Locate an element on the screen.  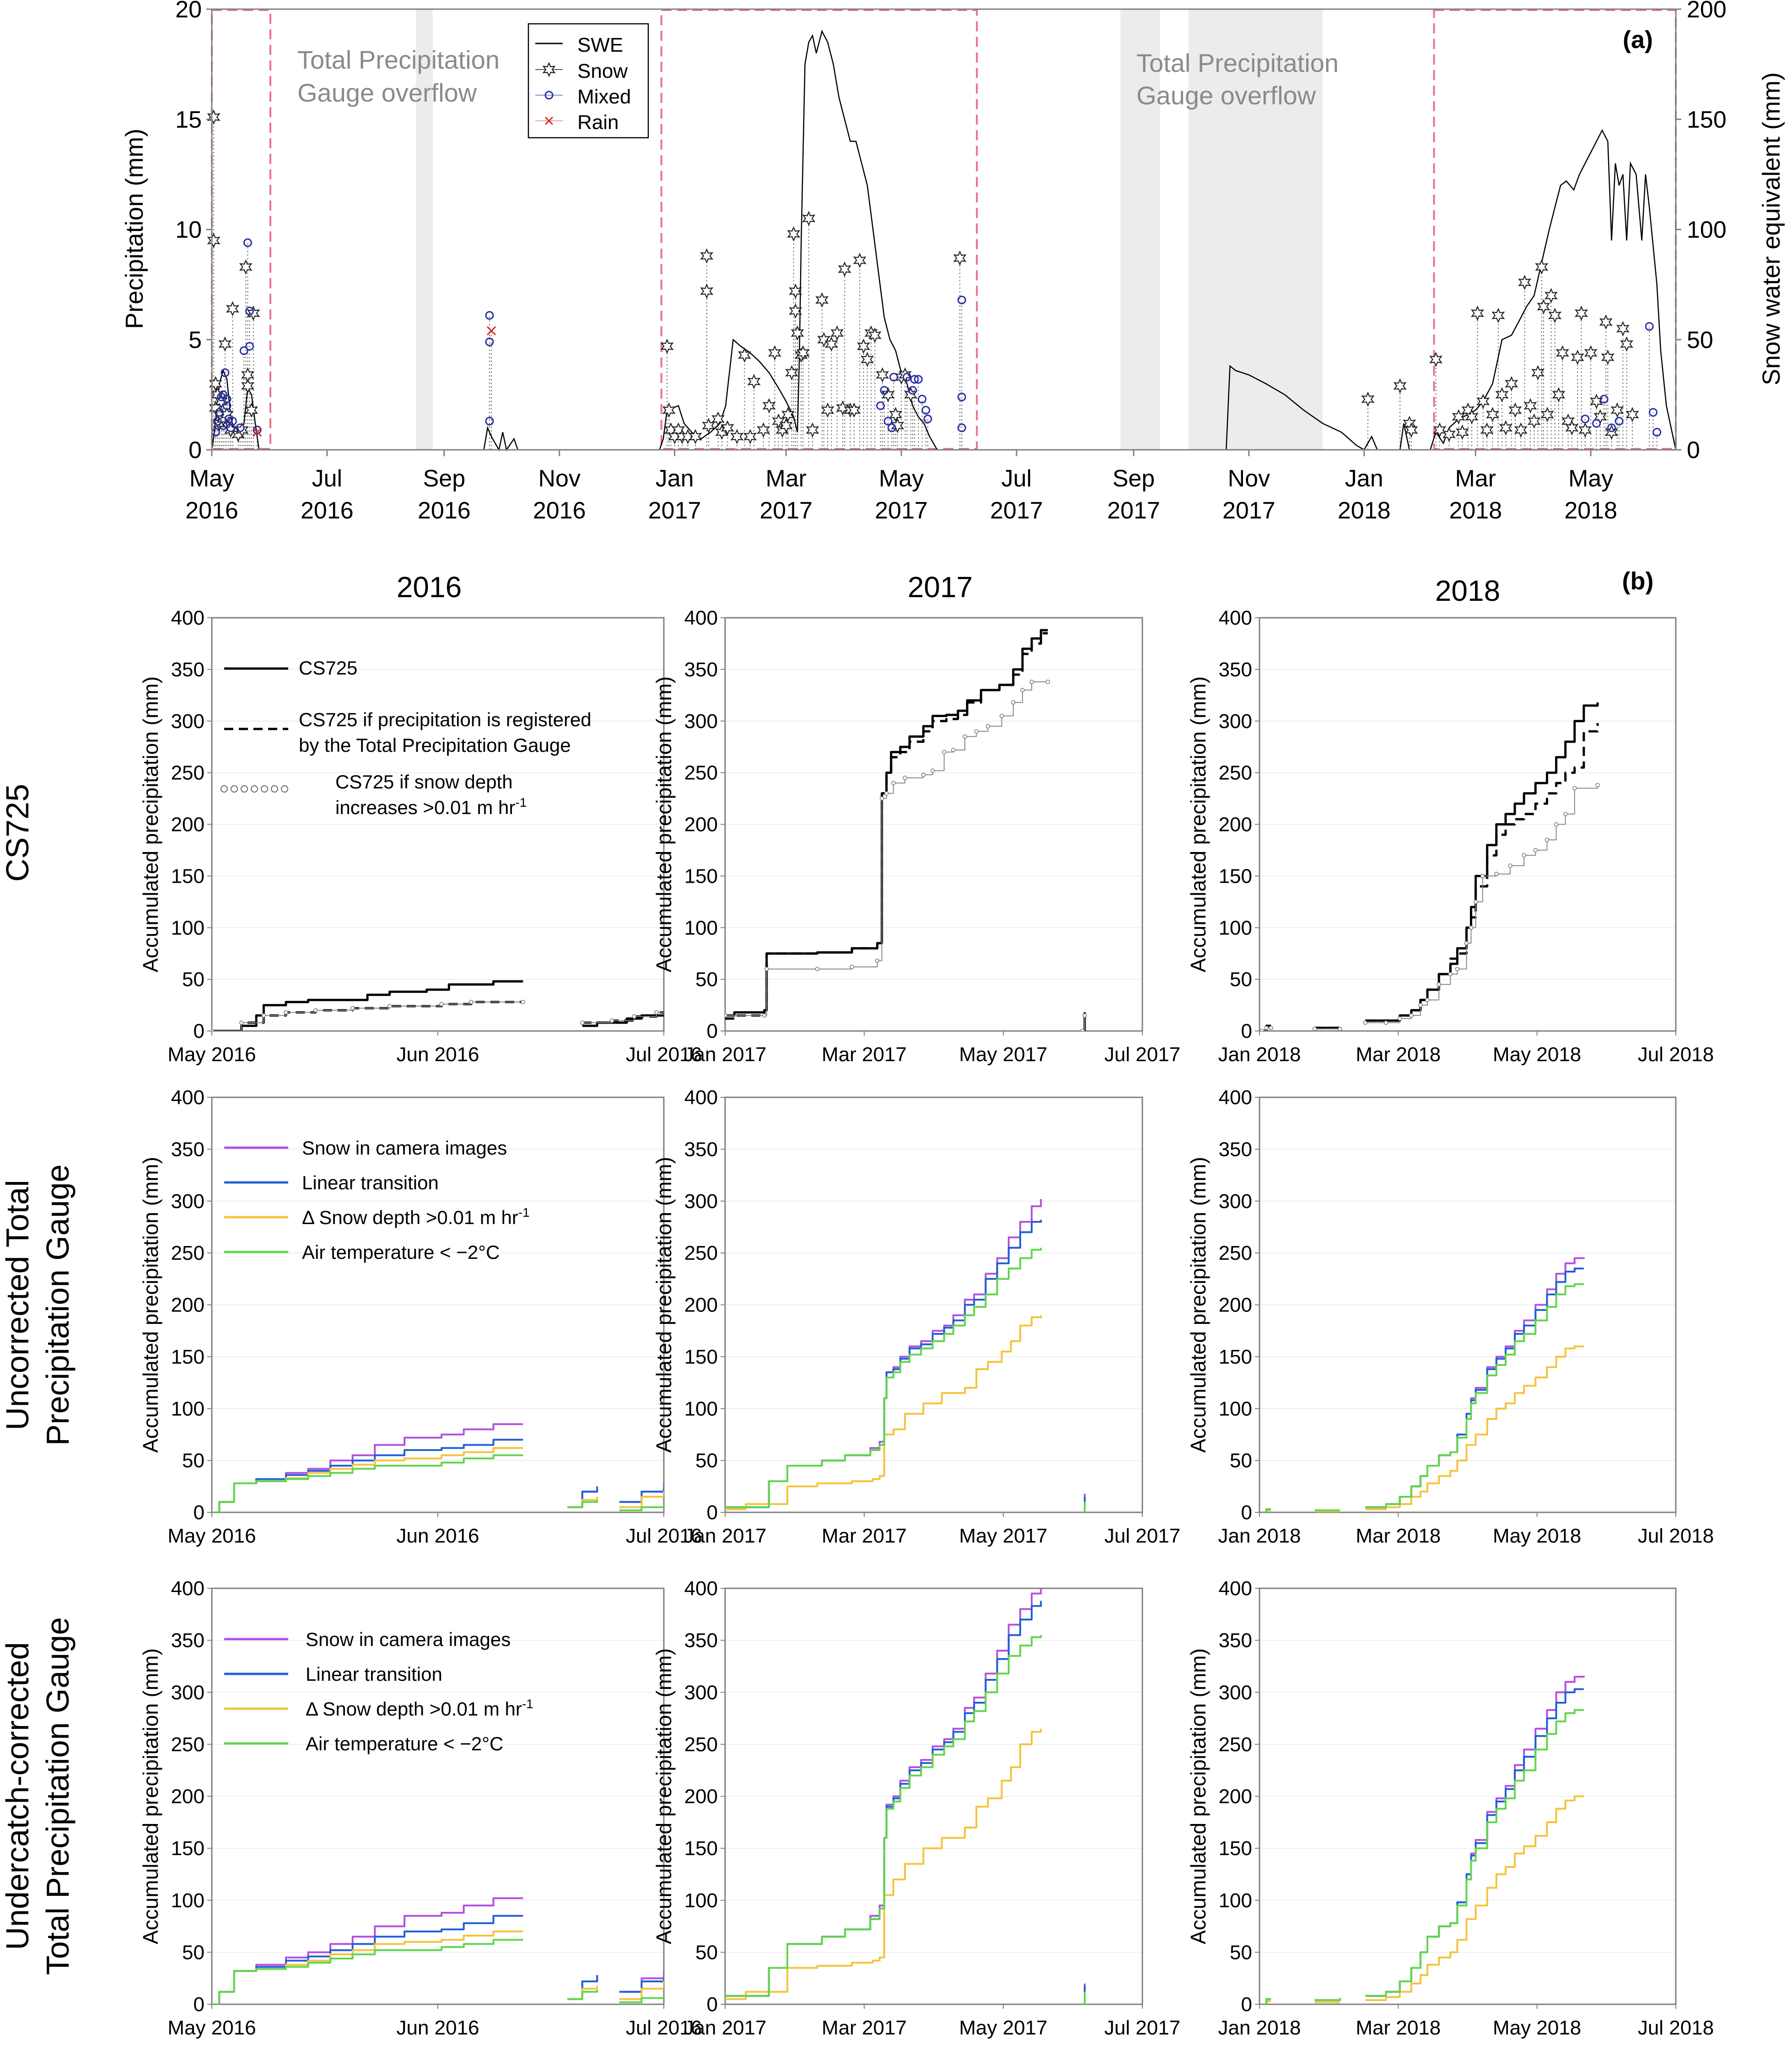
ytick-label: 300 is located at coordinates (187, 1693).